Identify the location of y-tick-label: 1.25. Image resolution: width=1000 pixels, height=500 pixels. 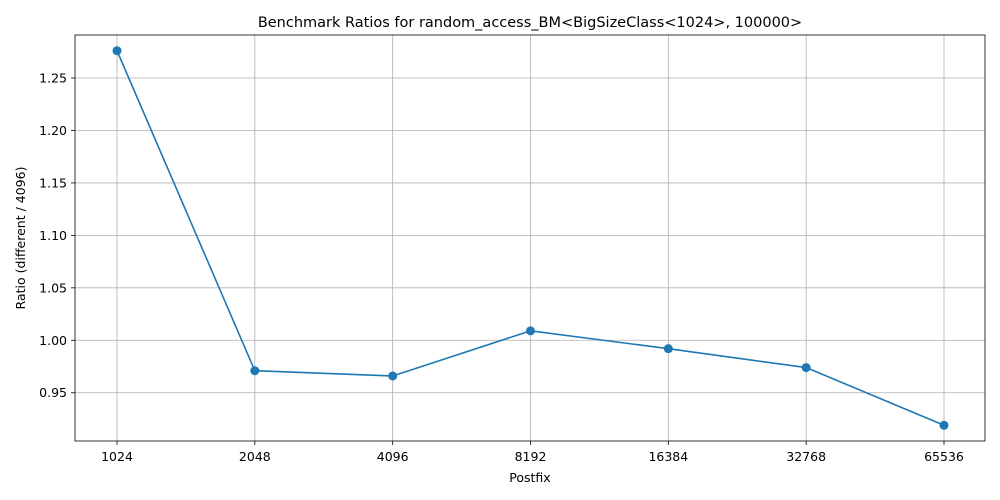
(53, 78).